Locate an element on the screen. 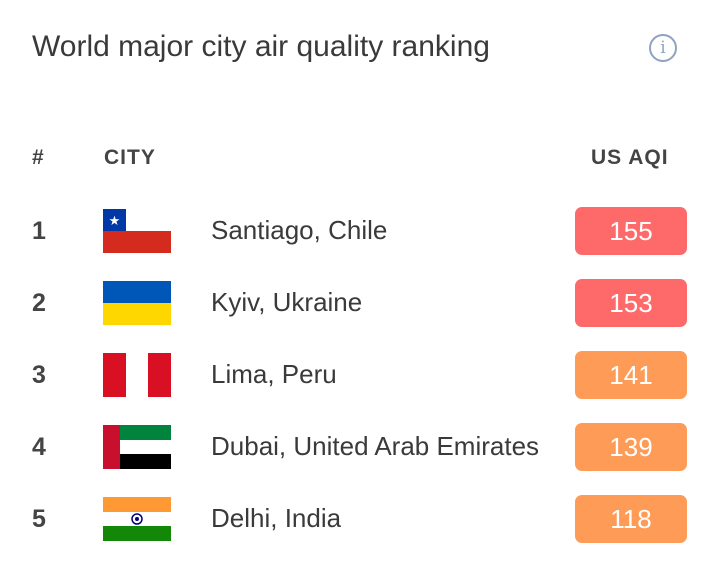 The width and height of the screenshot is (714, 566). aqi-badge: 139 is located at coordinates (631, 447).